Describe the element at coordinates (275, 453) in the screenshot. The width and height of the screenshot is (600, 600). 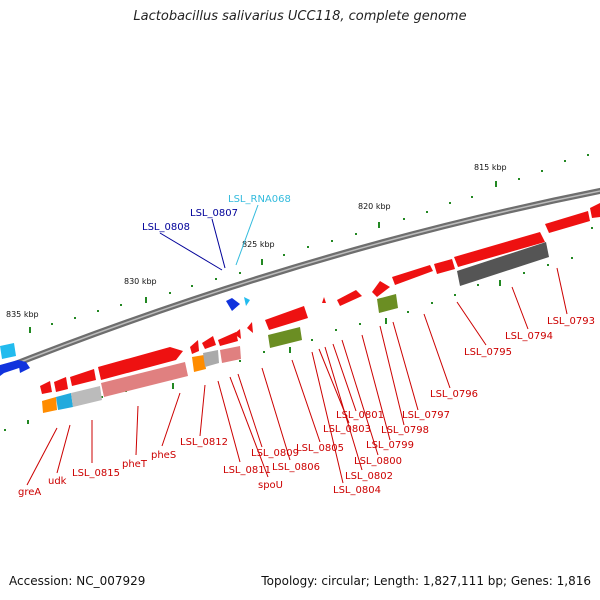
I see `gene-label-LSL_0809: LSL_0809` at that location.